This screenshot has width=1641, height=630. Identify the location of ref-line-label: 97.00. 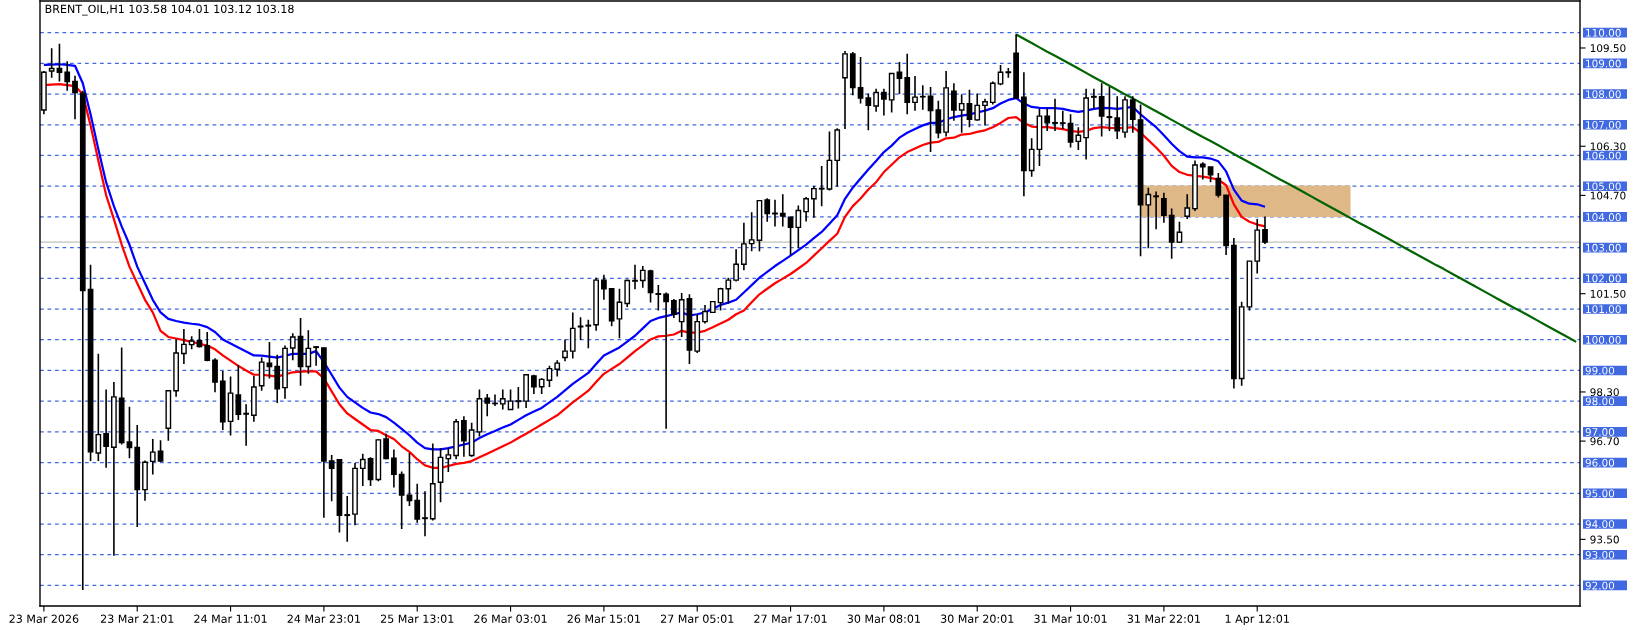
(1600, 432).